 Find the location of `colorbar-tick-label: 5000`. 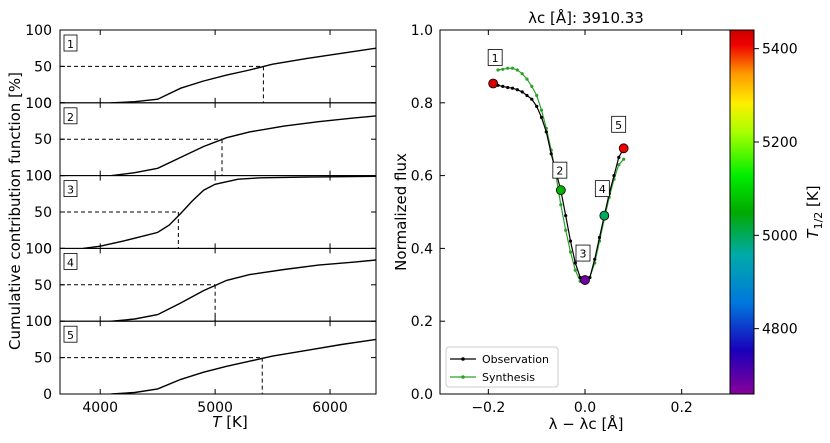

colorbar-tick-label: 5000 is located at coordinates (780, 236).